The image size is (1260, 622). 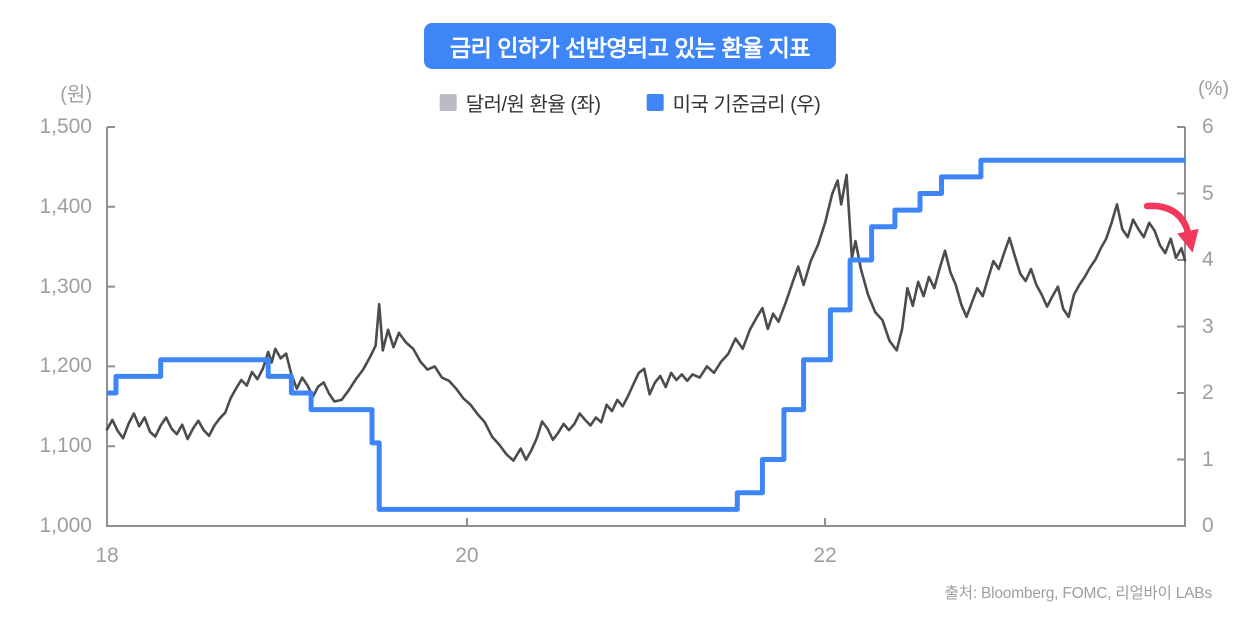 I want to click on x-axis-tick-label: 18, so click(x=107, y=555).